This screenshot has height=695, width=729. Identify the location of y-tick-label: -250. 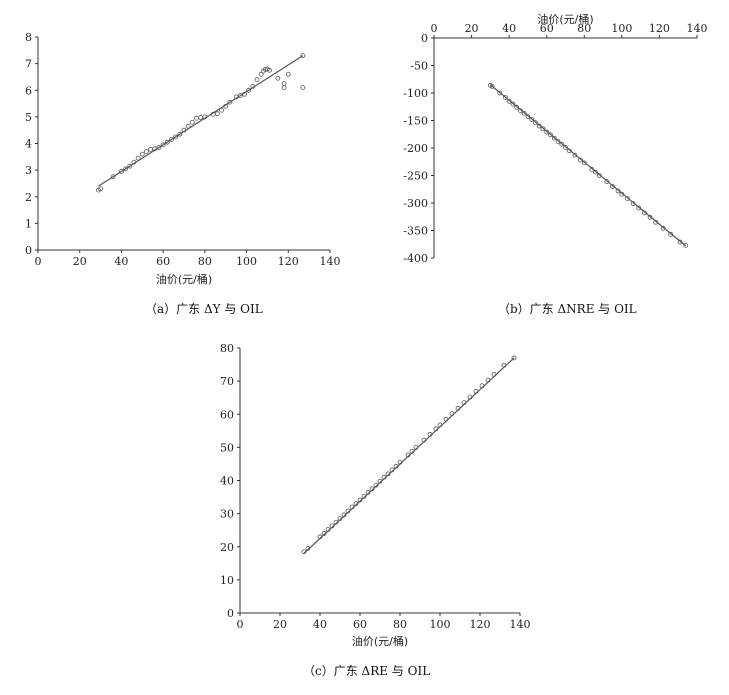
(415, 176).